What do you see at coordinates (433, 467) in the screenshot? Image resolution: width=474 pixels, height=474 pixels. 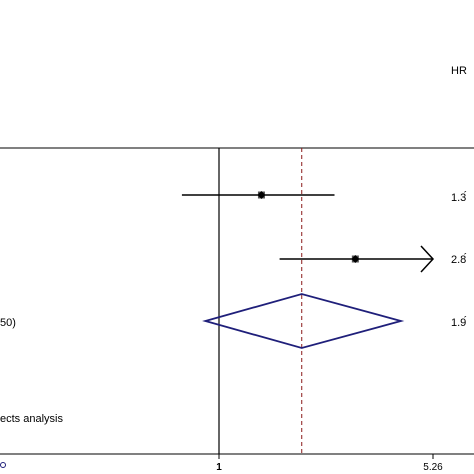 I see `x-tick-label-2: 5.26` at bounding box center [433, 467].